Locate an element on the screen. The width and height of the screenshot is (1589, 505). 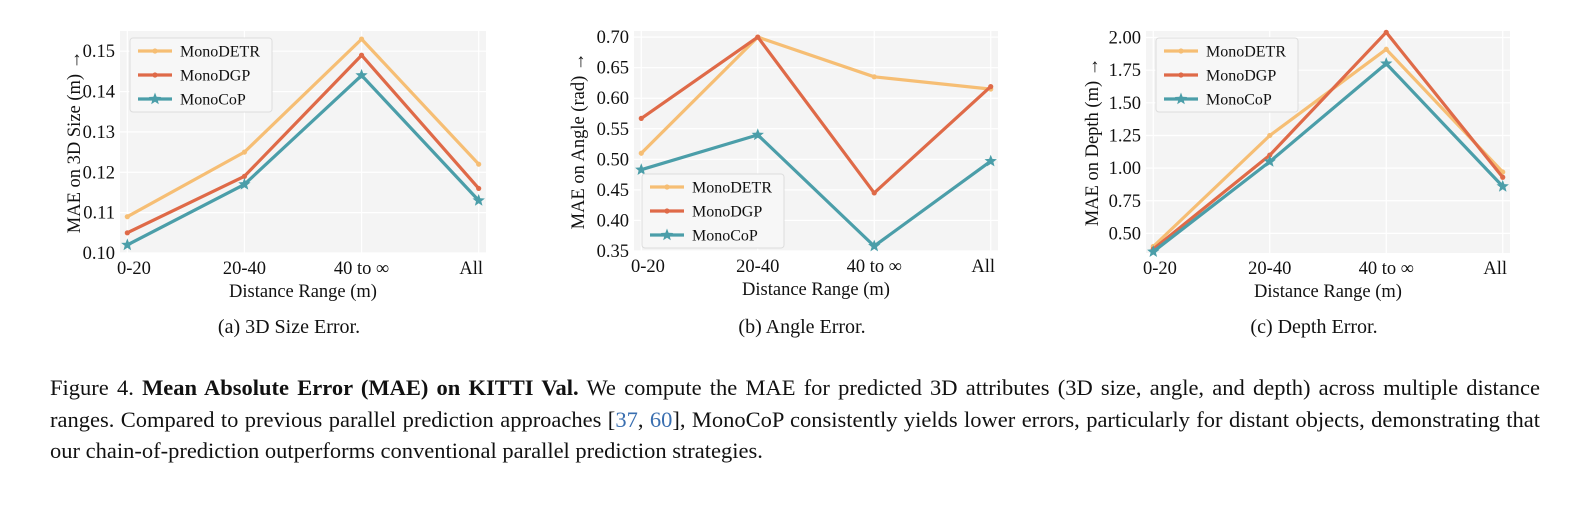
series-monocop is located at coordinates (816, 190).